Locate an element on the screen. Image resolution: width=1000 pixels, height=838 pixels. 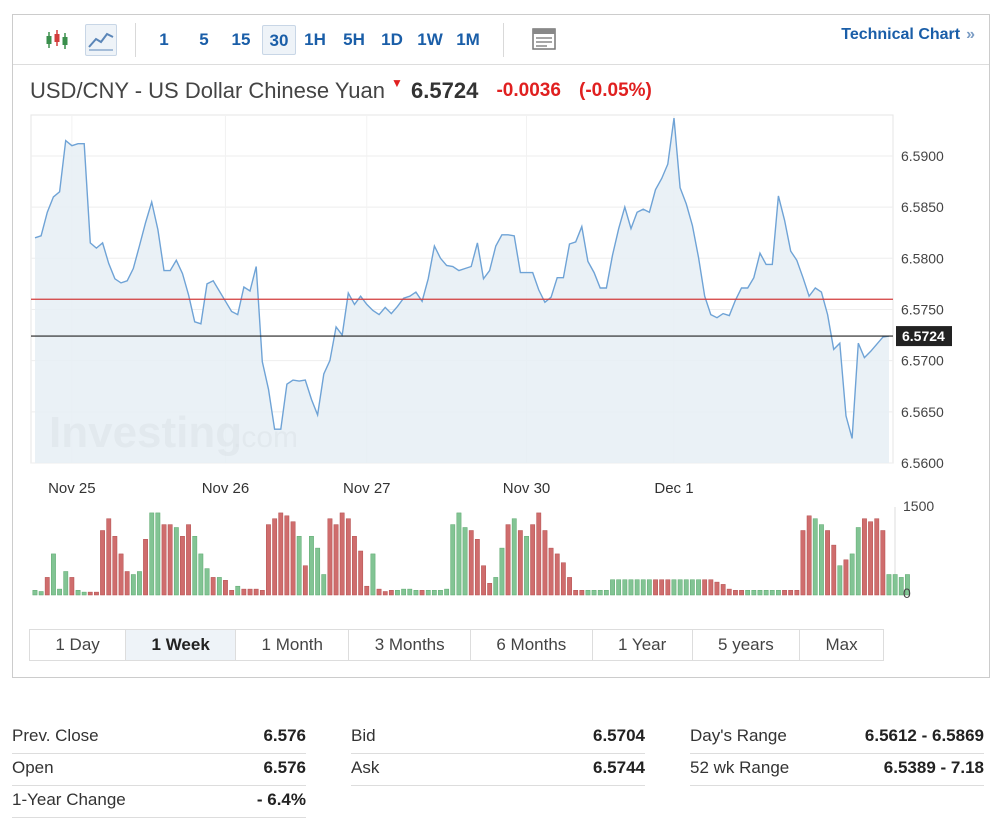
y-tick-label: 6.5600 is located at coordinates (922, 463).